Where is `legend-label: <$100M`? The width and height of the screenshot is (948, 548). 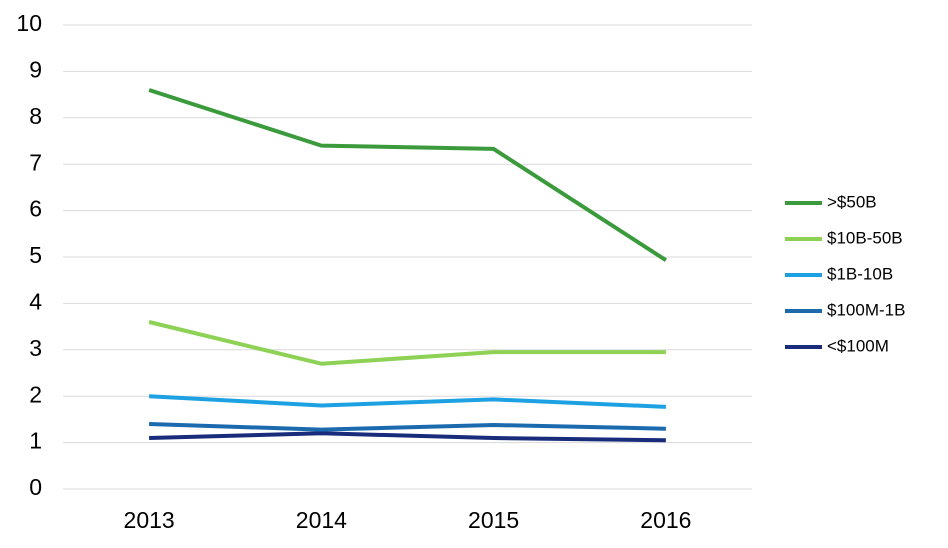
legend-label: <$100M is located at coordinates (858, 345).